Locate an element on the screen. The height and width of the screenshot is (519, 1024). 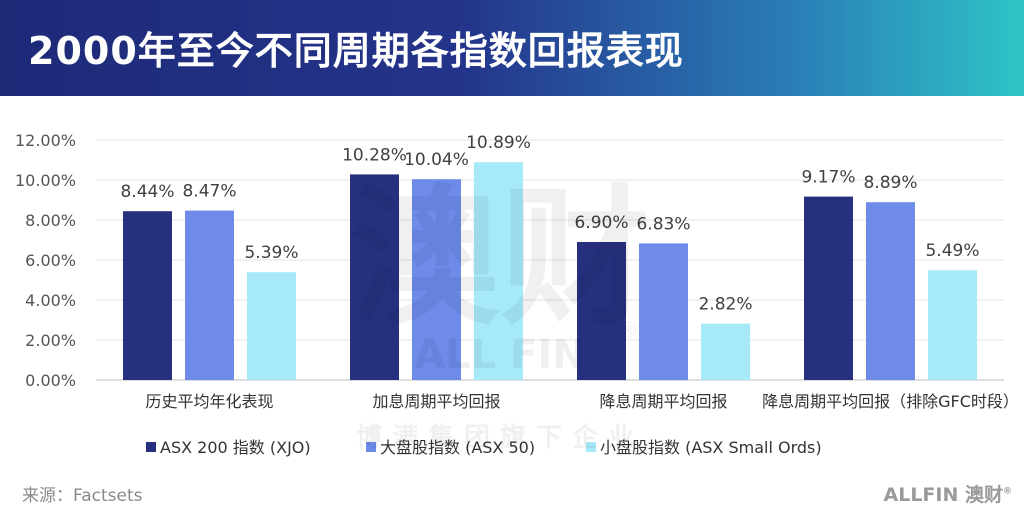
x-category-label: 降息周期平均回报（排除GFC时段） is located at coordinates (890, 401).